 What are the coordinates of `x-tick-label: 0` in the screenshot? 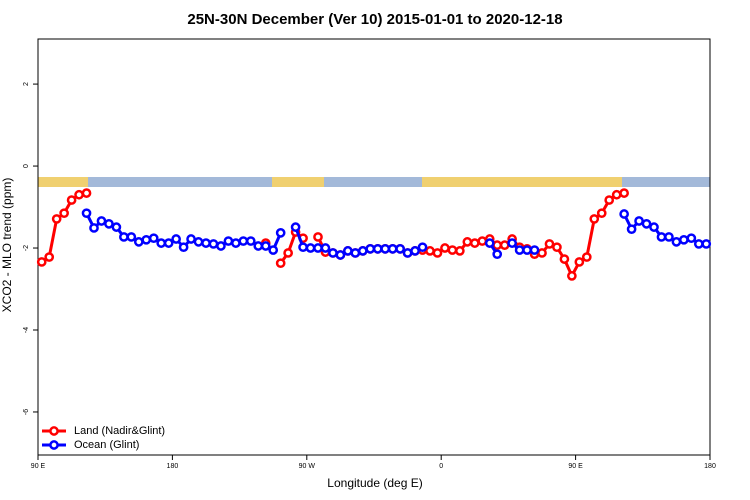 It's located at (441, 466).